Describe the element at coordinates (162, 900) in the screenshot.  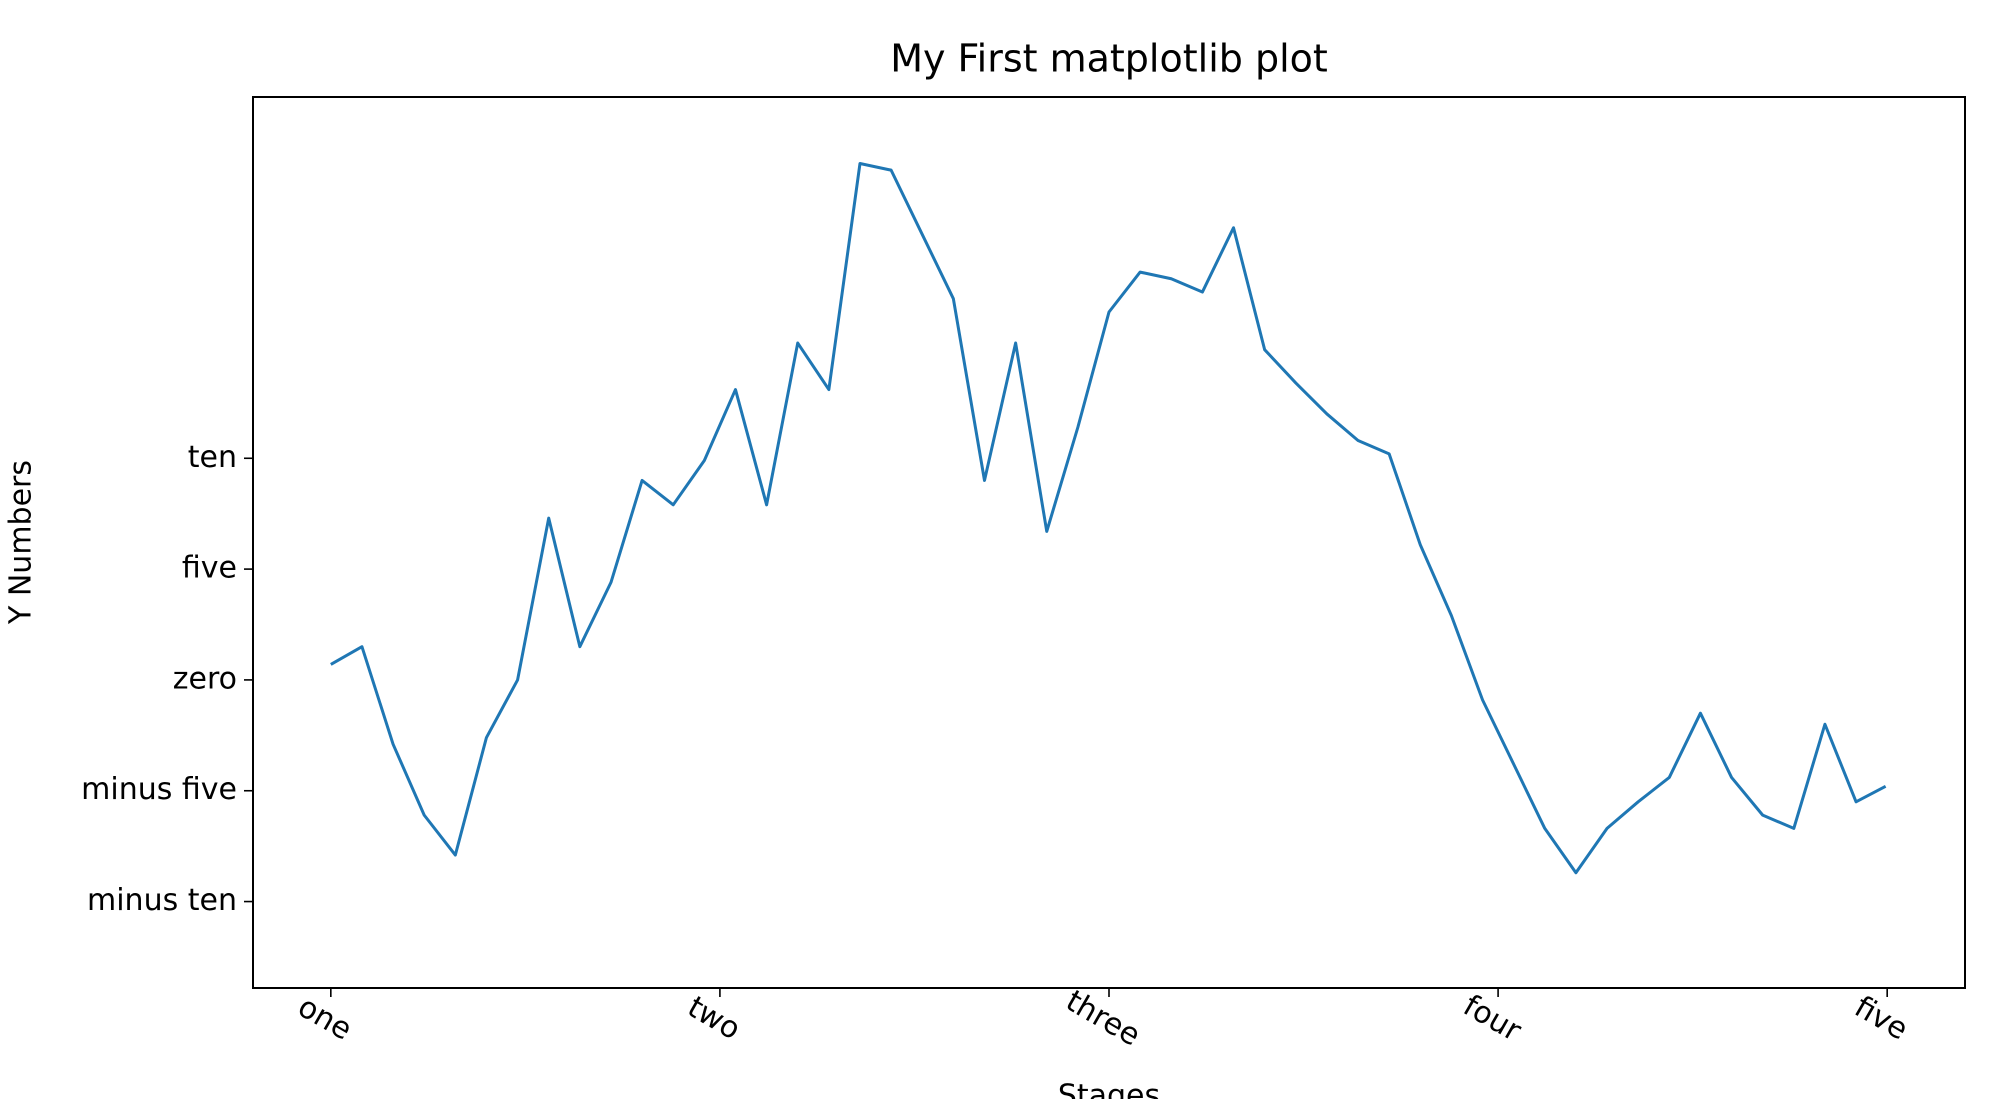
I see `y-tick-label: minus ten` at that location.